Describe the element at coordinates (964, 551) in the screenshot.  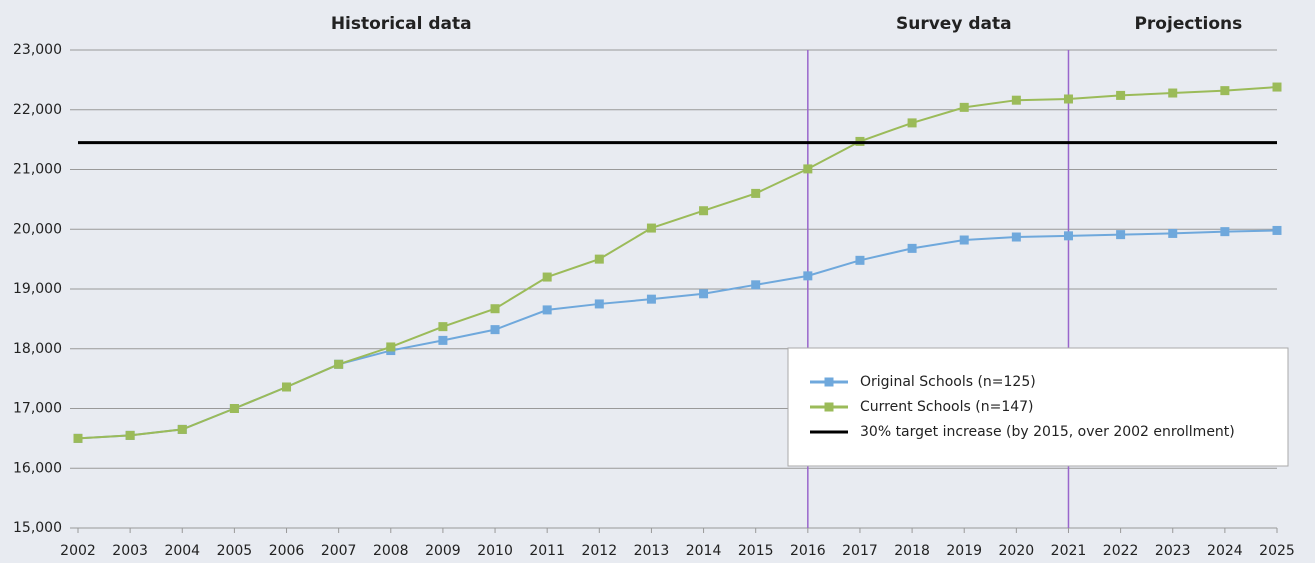
I see `x-tick-label: 2019` at that location.